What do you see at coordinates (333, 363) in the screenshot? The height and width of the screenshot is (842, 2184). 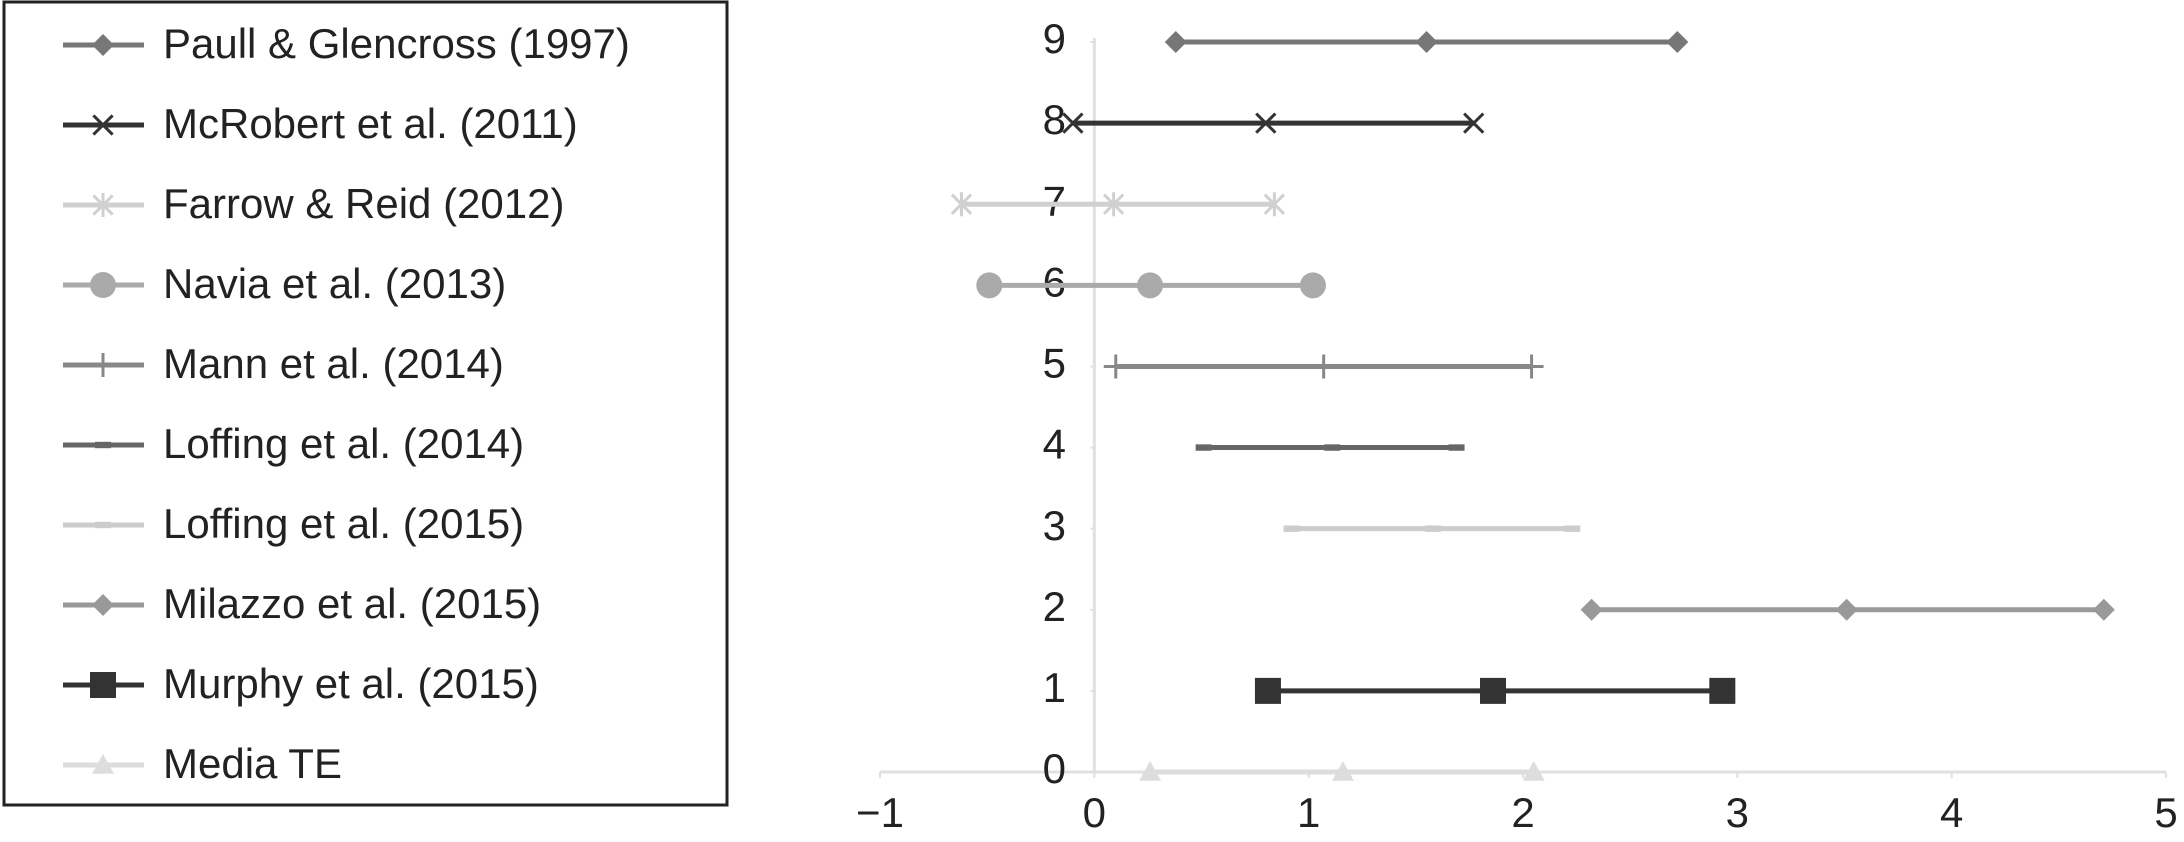 I see `legend-label: Mann et al. (2014)` at bounding box center [333, 363].